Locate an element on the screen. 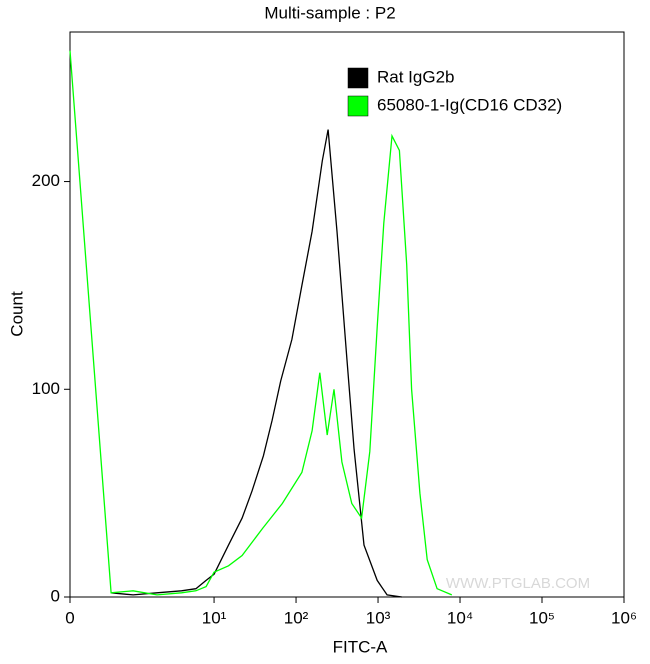 The width and height of the screenshot is (650, 664). y-axis-label: Count is located at coordinates (16, 314).